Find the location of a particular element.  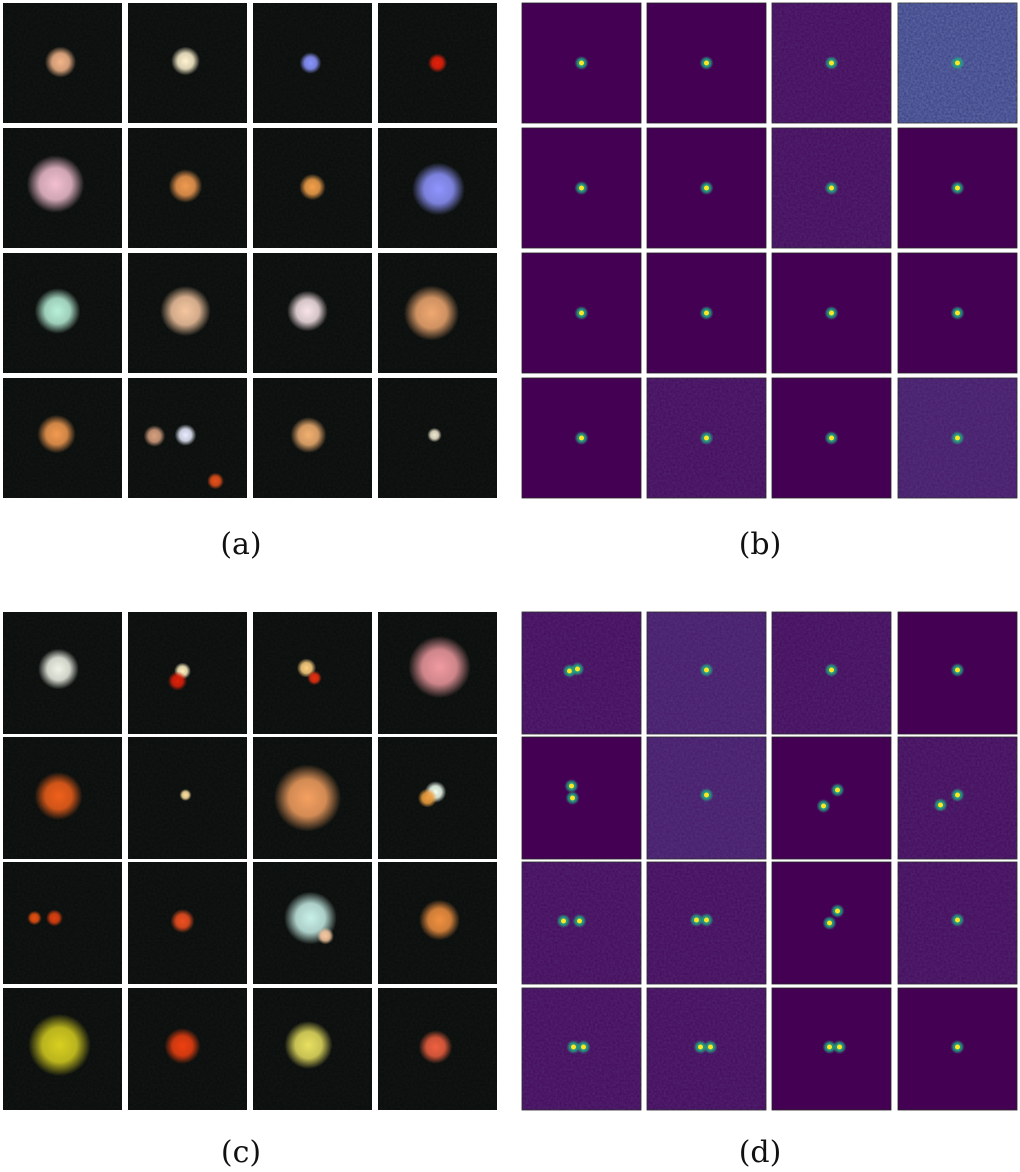

panel-caption: (a) is located at coordinates (240, 544).